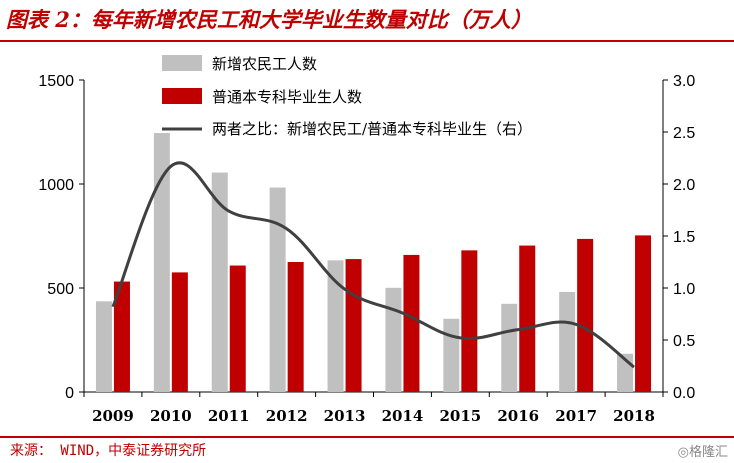  Describe the element at coordinates (684, 289) in the screenshot. I see `y-right-tick-label: 1.0` at that location.